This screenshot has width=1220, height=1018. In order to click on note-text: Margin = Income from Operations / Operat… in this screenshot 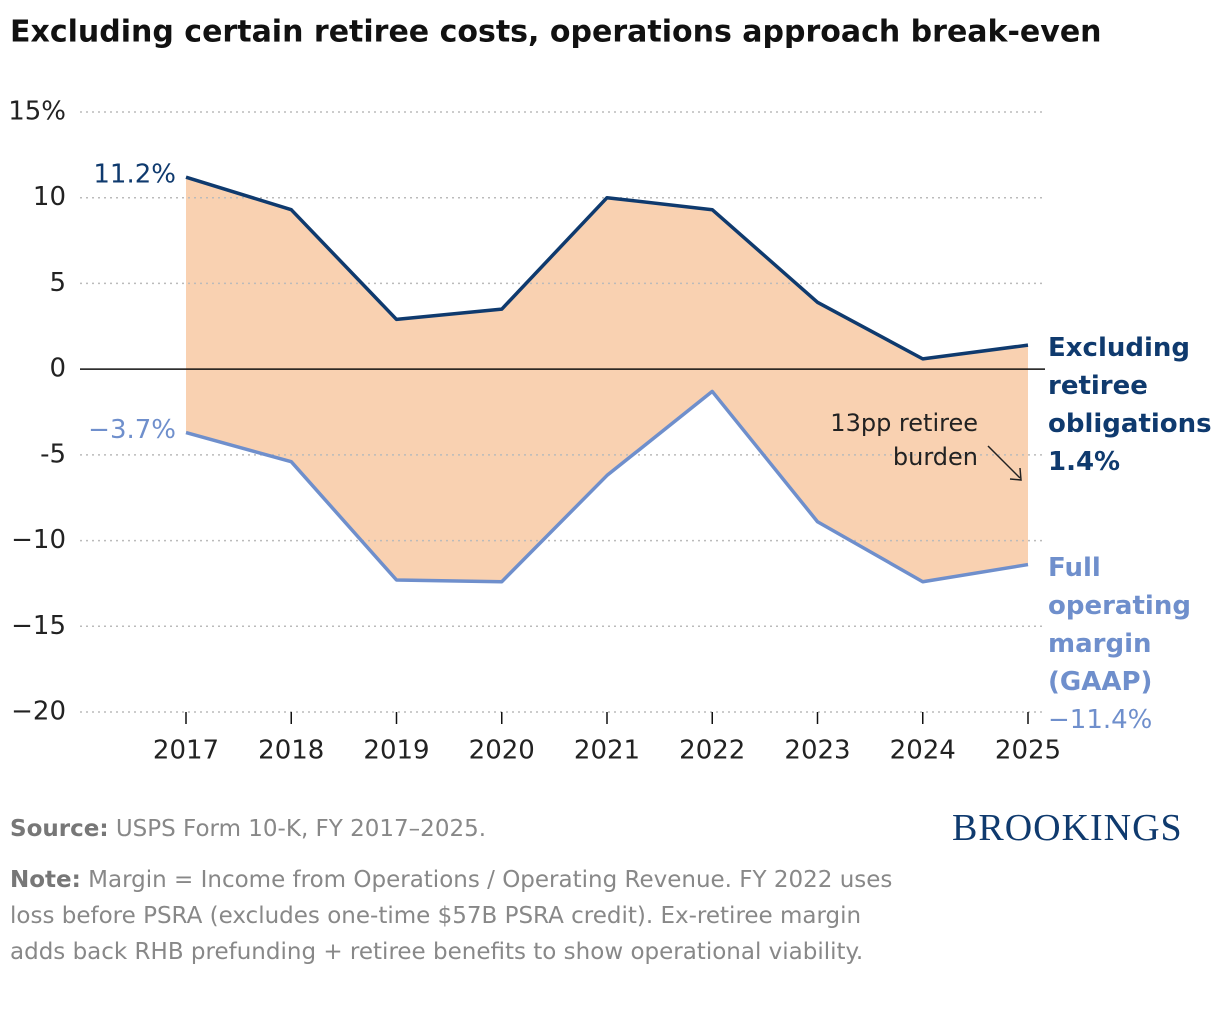, I will do `click(451, 916)`.